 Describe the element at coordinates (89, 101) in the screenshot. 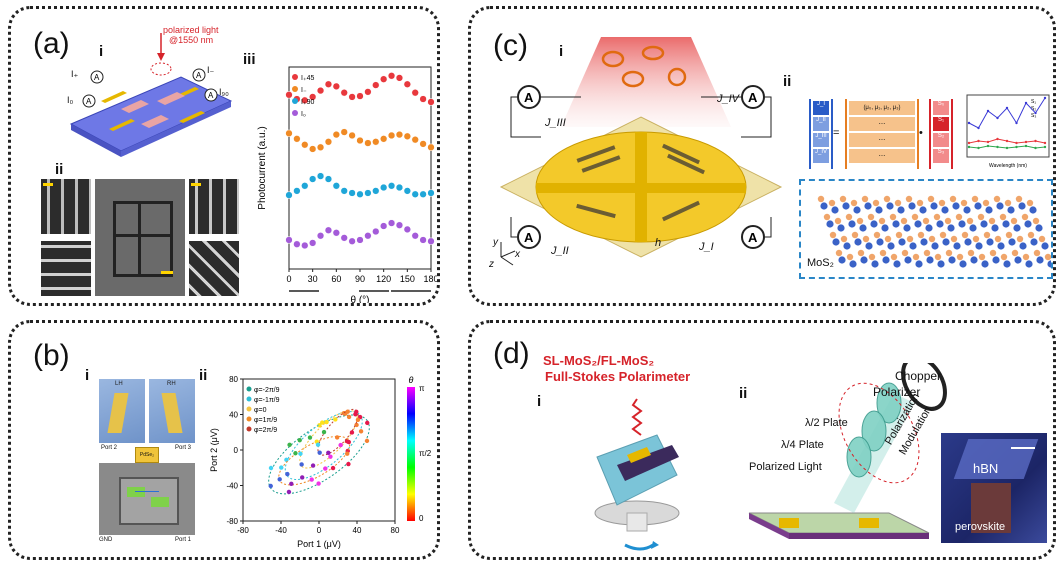

I see `svg-text: A` at that location.